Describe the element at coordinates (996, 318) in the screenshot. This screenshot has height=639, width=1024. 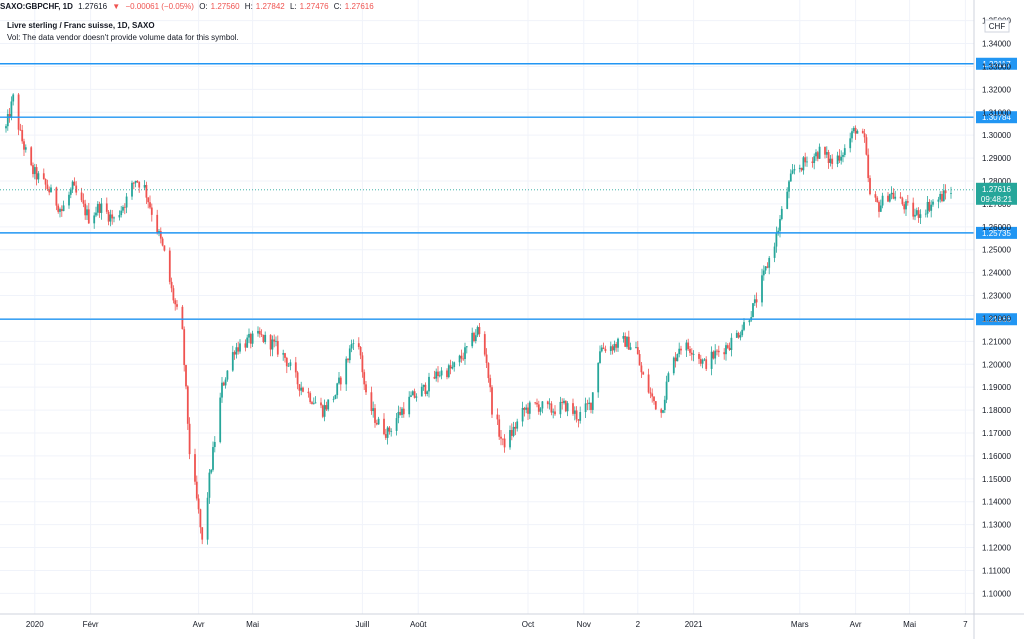
I see `y-tick-label: 1.22000` at that location.